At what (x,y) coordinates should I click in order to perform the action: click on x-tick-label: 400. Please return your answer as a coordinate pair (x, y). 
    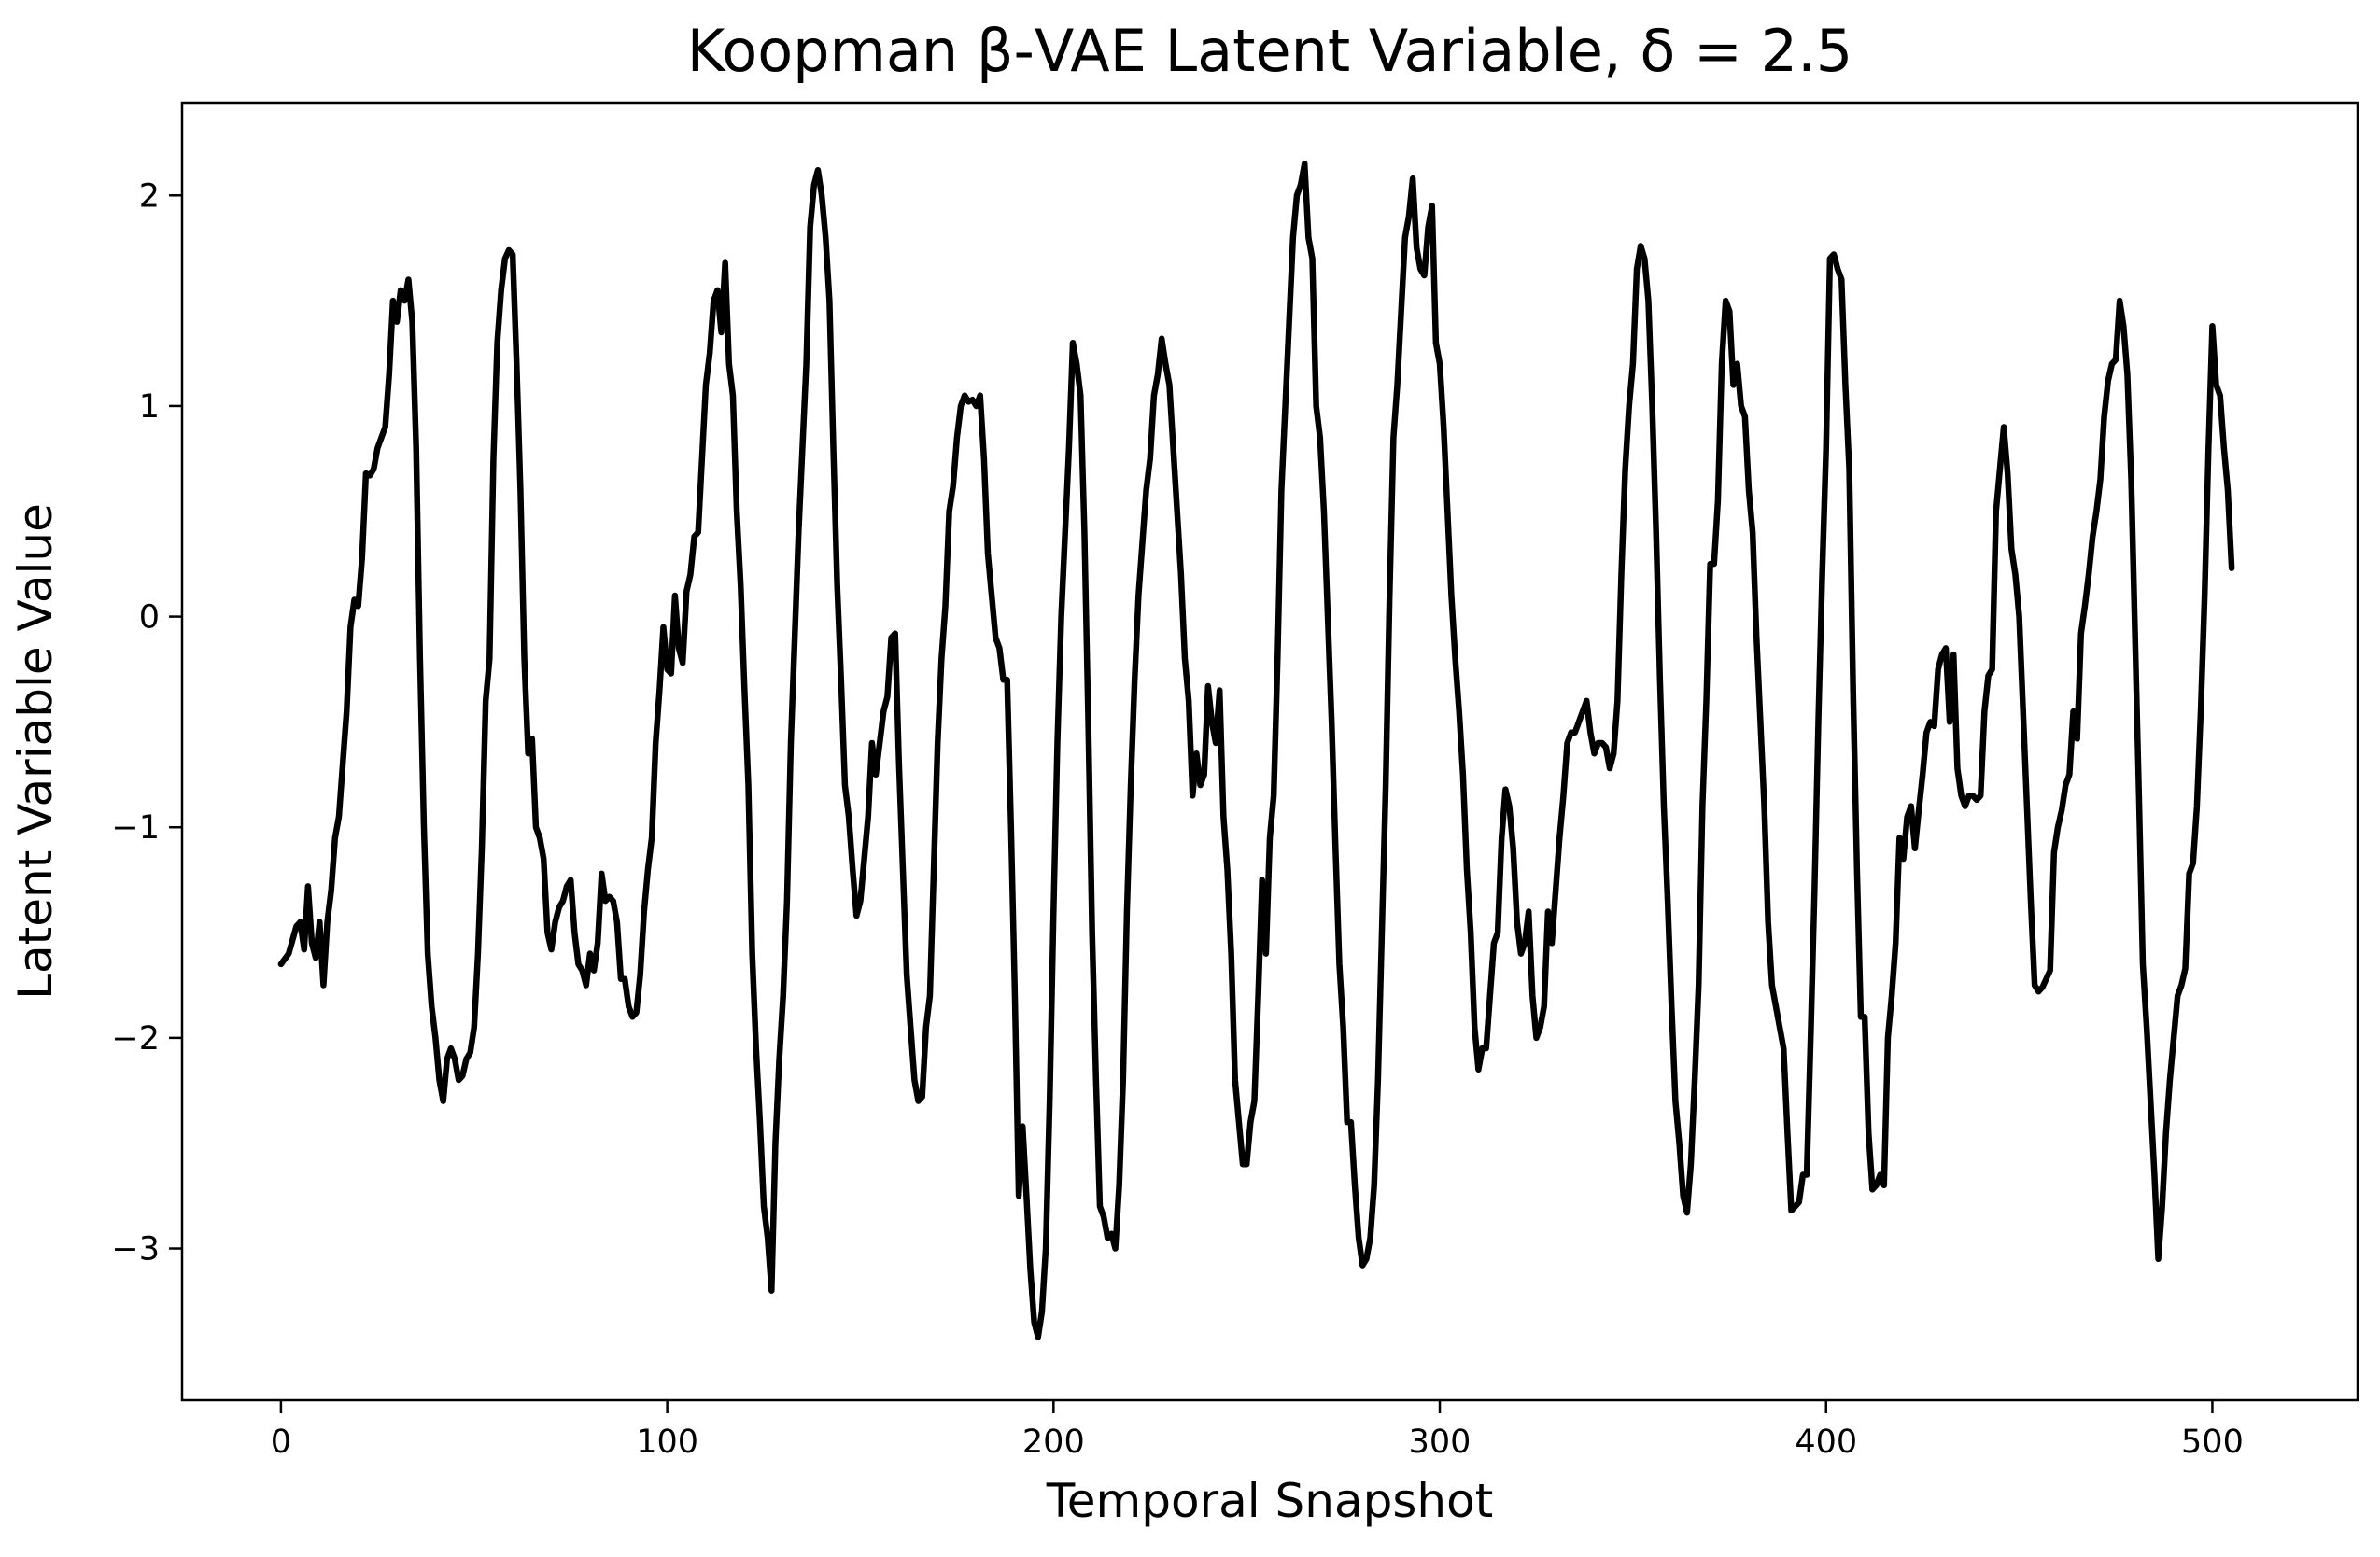
    Looking at the image, I should click on (1826, 1442).